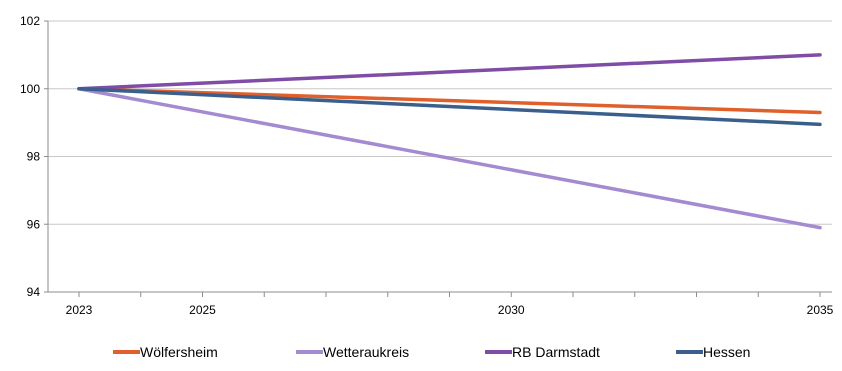 This screenshot has width=842, height=371. I want to click on legend-label-2: Wetteraukreis, so click(366, 352).